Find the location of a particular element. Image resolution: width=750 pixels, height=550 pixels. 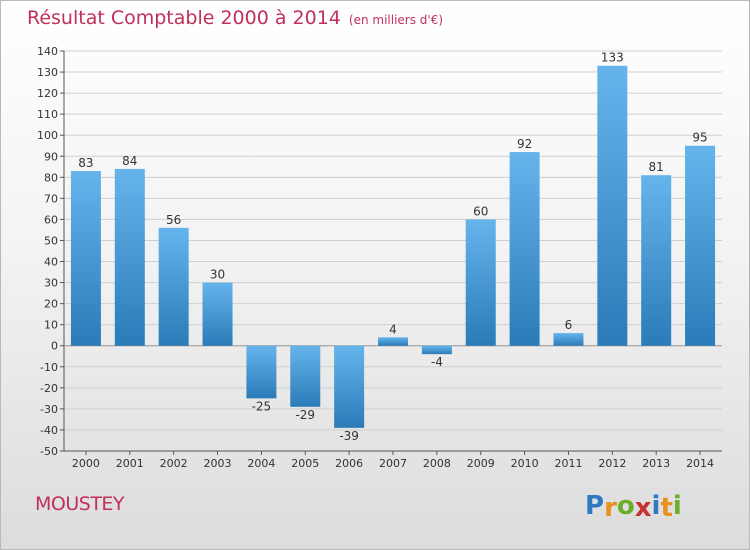

bar-2004 is located at coordinates (261, 372).